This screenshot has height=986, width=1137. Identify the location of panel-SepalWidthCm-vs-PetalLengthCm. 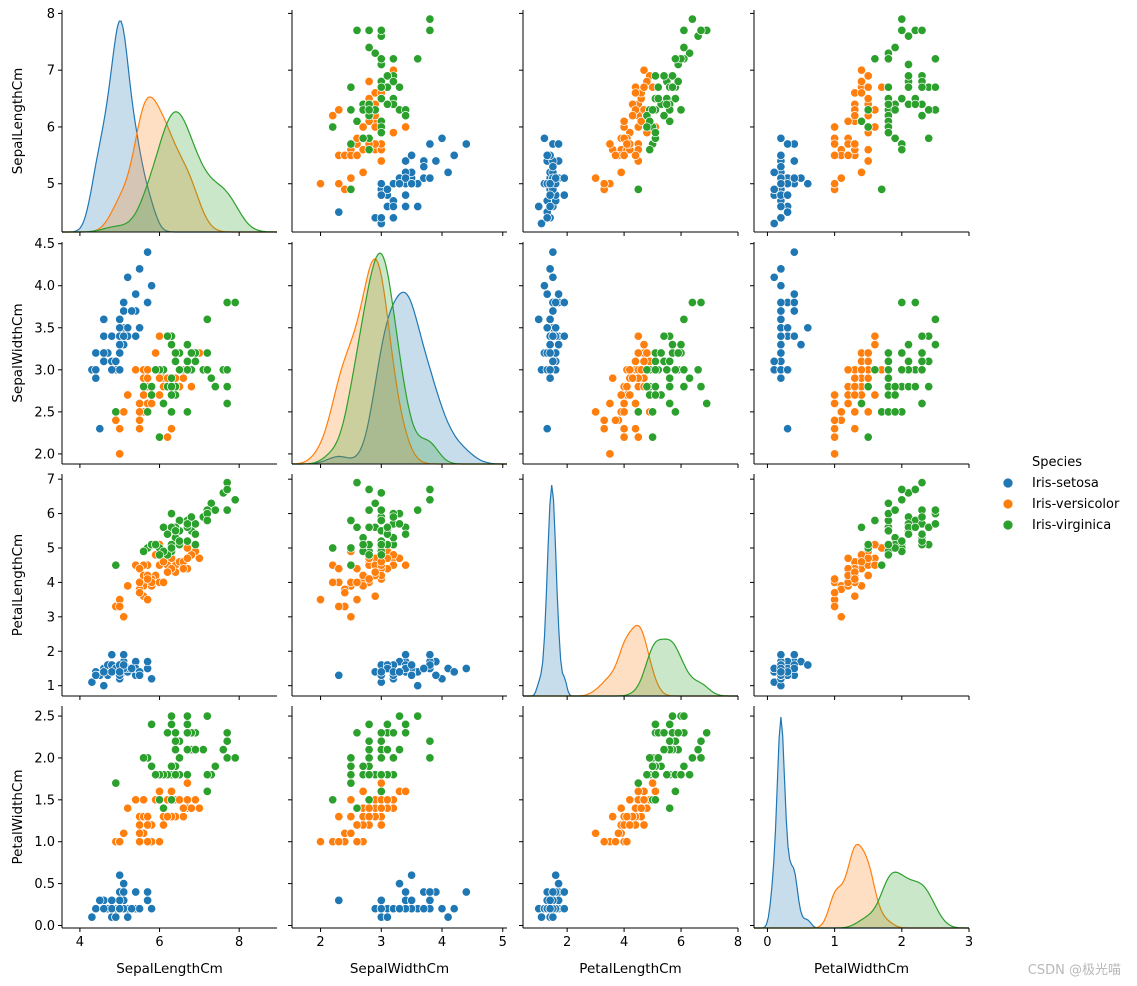
(397, 587).